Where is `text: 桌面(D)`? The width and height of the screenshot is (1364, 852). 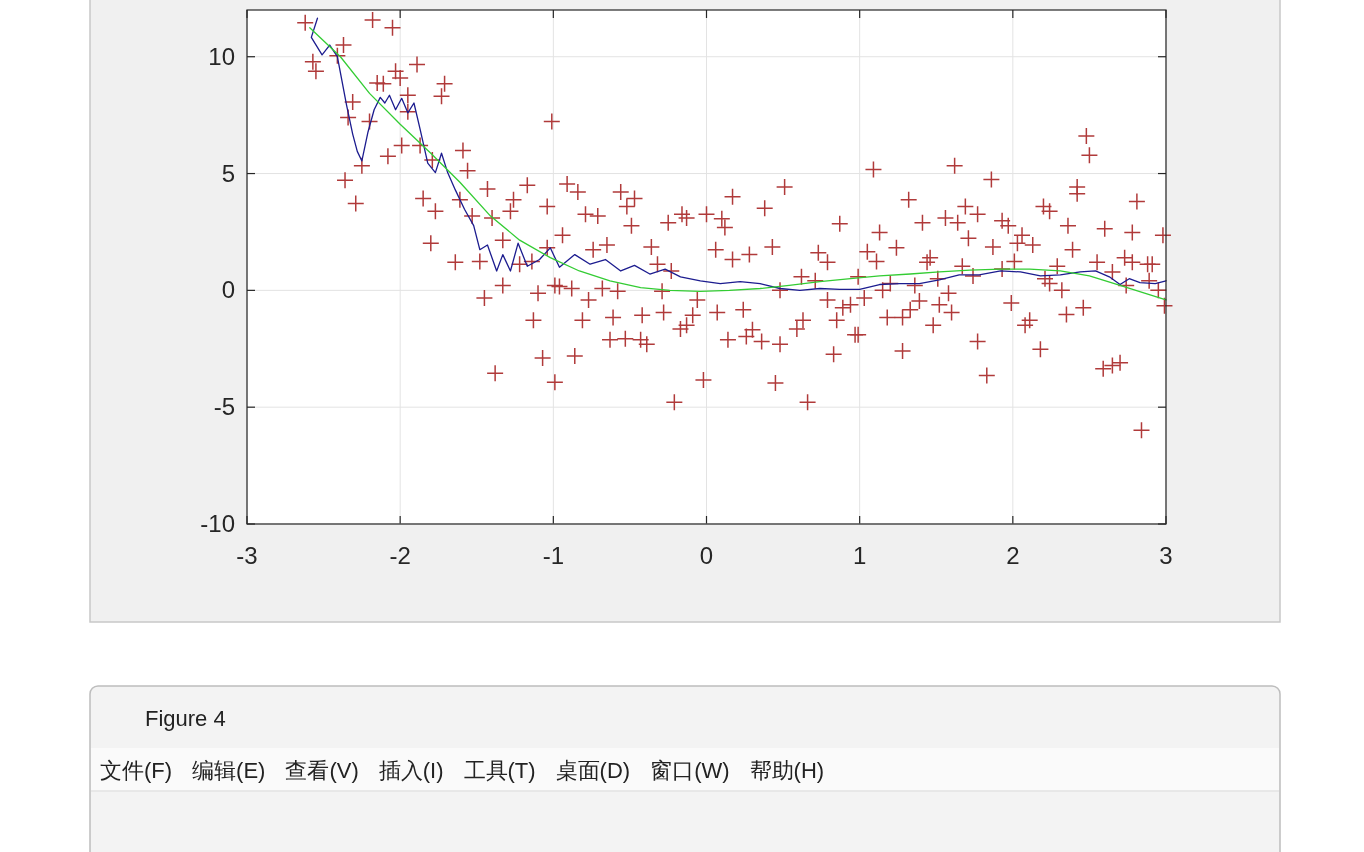 text: 桌面(D) is located at coordinates (593, 770).